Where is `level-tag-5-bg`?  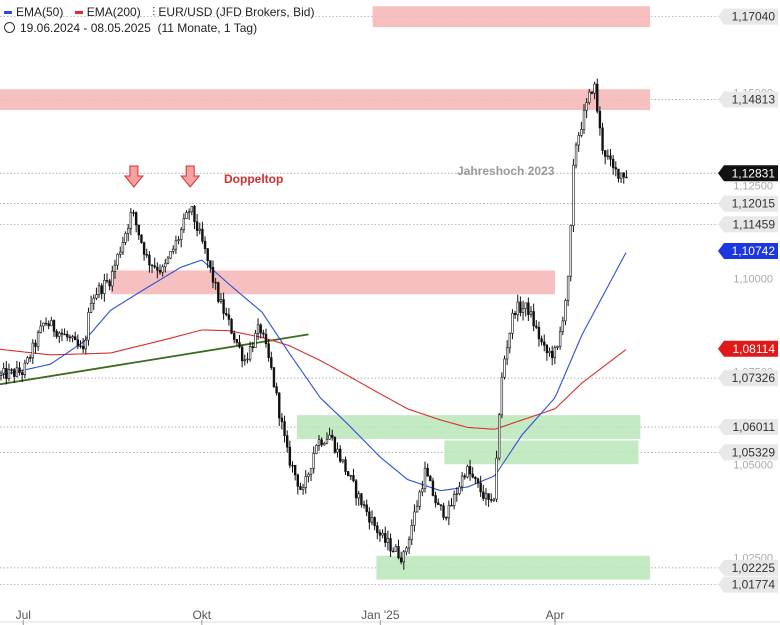
level-tag-5-bg is located at coordinates (748, 427).